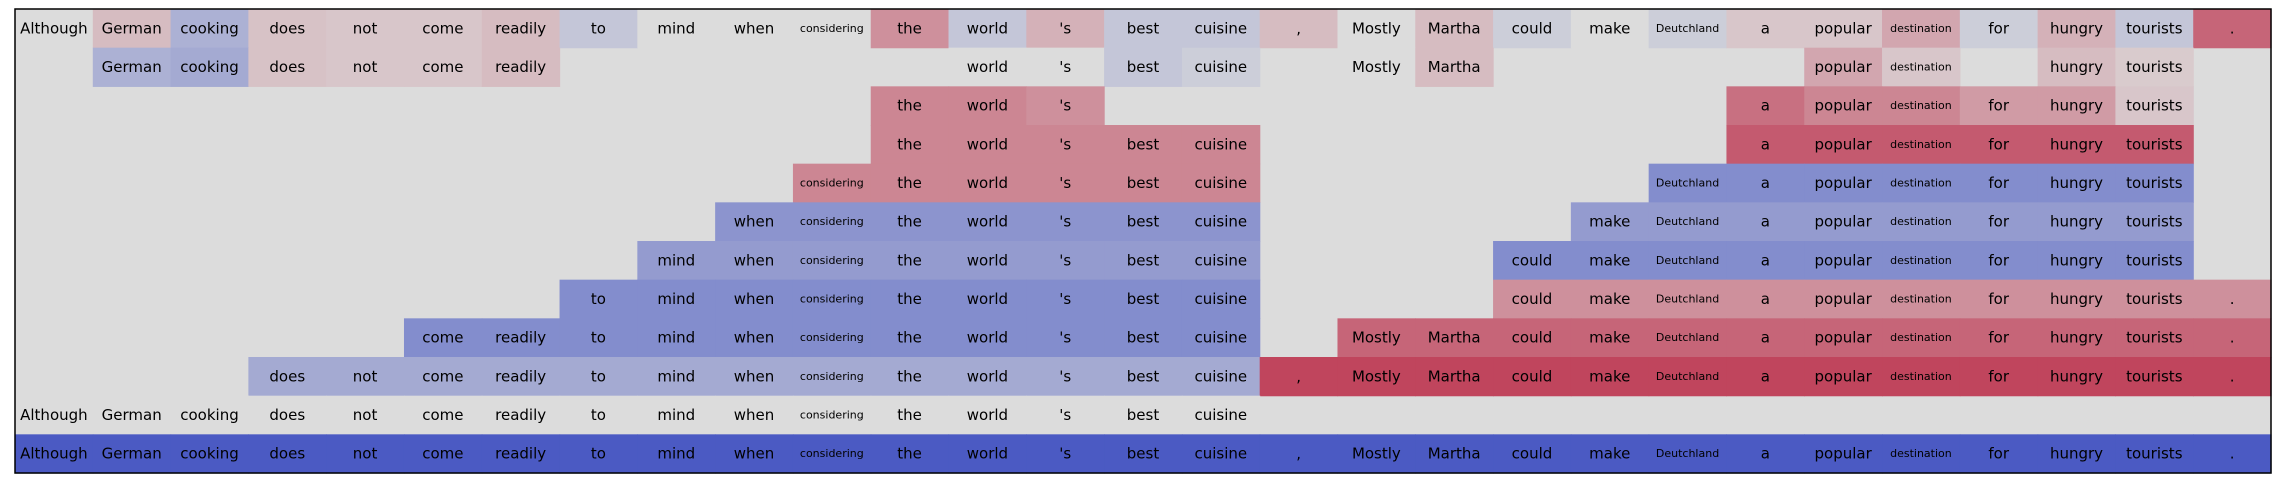  Describe the element at coordinates (676, 415) in the screenshot. I see `token-label: mind` at that location.